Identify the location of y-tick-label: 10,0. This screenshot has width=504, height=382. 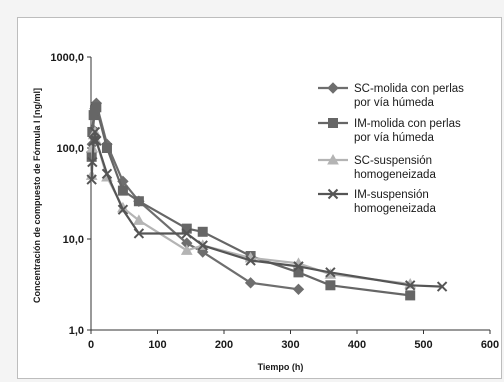
(73, 240).